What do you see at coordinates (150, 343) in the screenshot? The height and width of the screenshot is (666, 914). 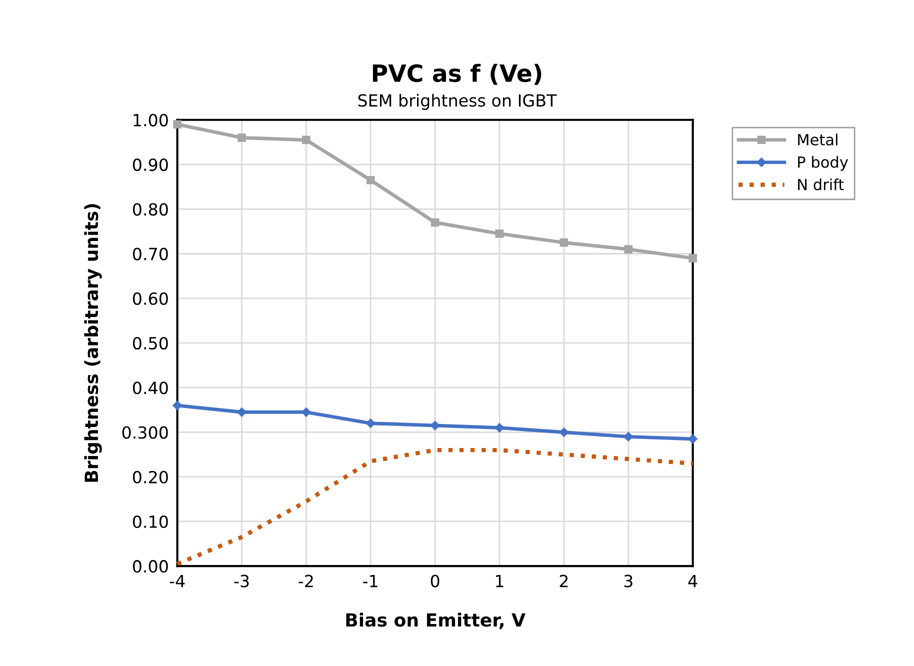 I see `y-tick-label: 0.50` at bounding box center [150, 343].